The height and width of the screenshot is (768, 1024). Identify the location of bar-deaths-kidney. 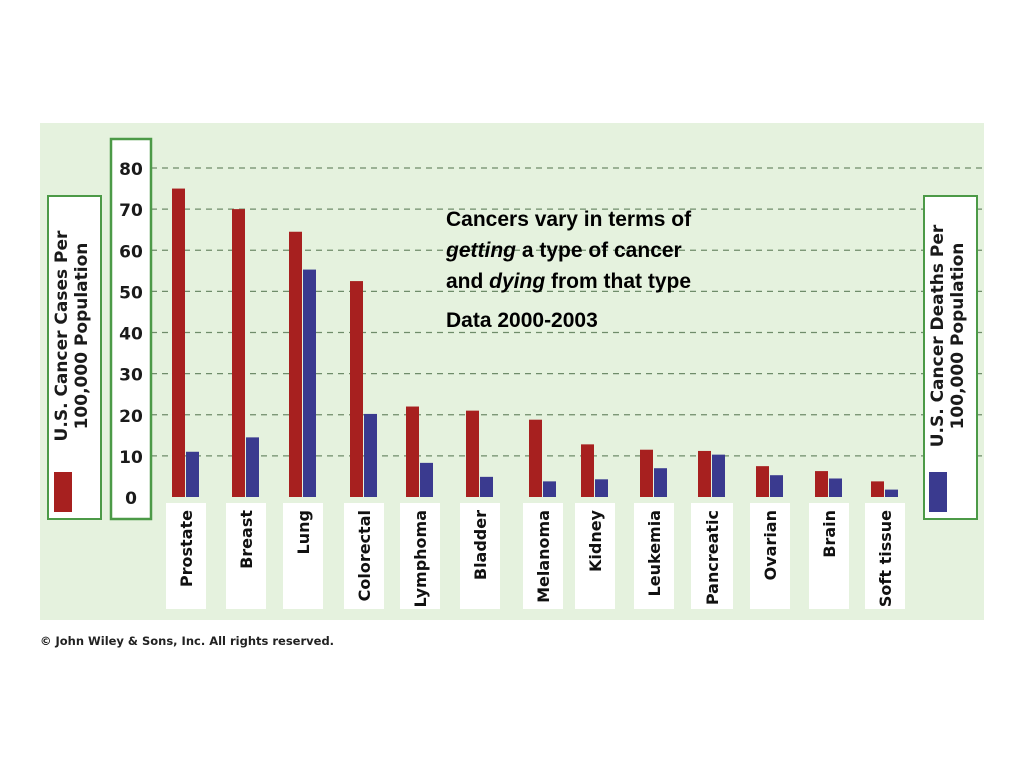
(601, 488).